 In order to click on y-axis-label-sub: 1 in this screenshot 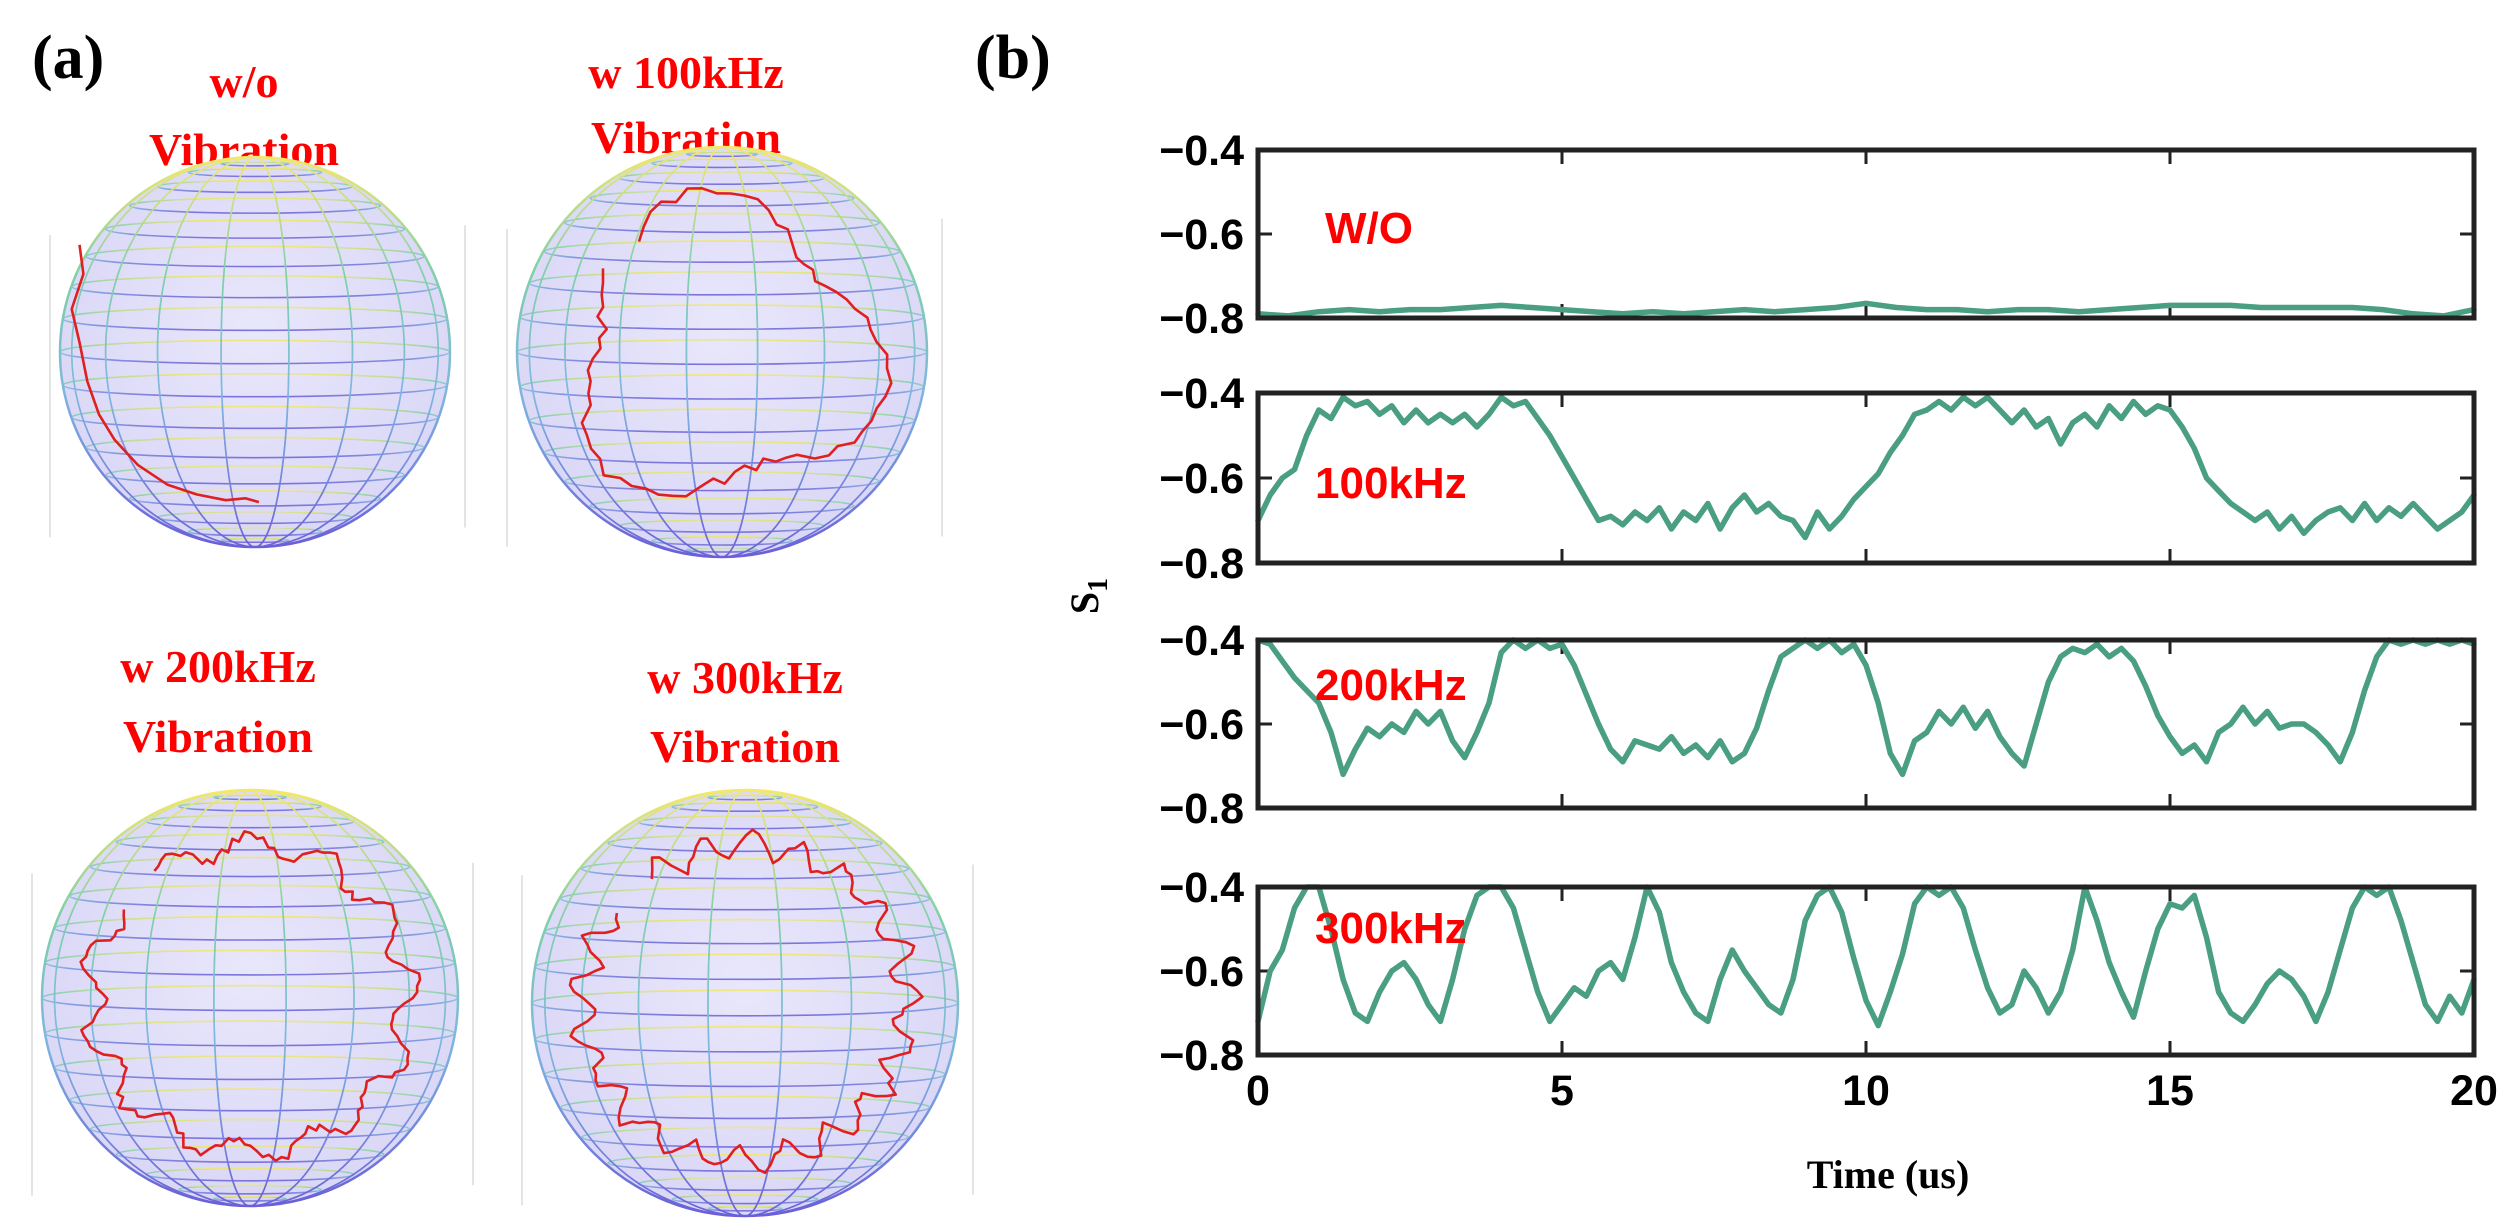, I will do `click(1098, 585)`.